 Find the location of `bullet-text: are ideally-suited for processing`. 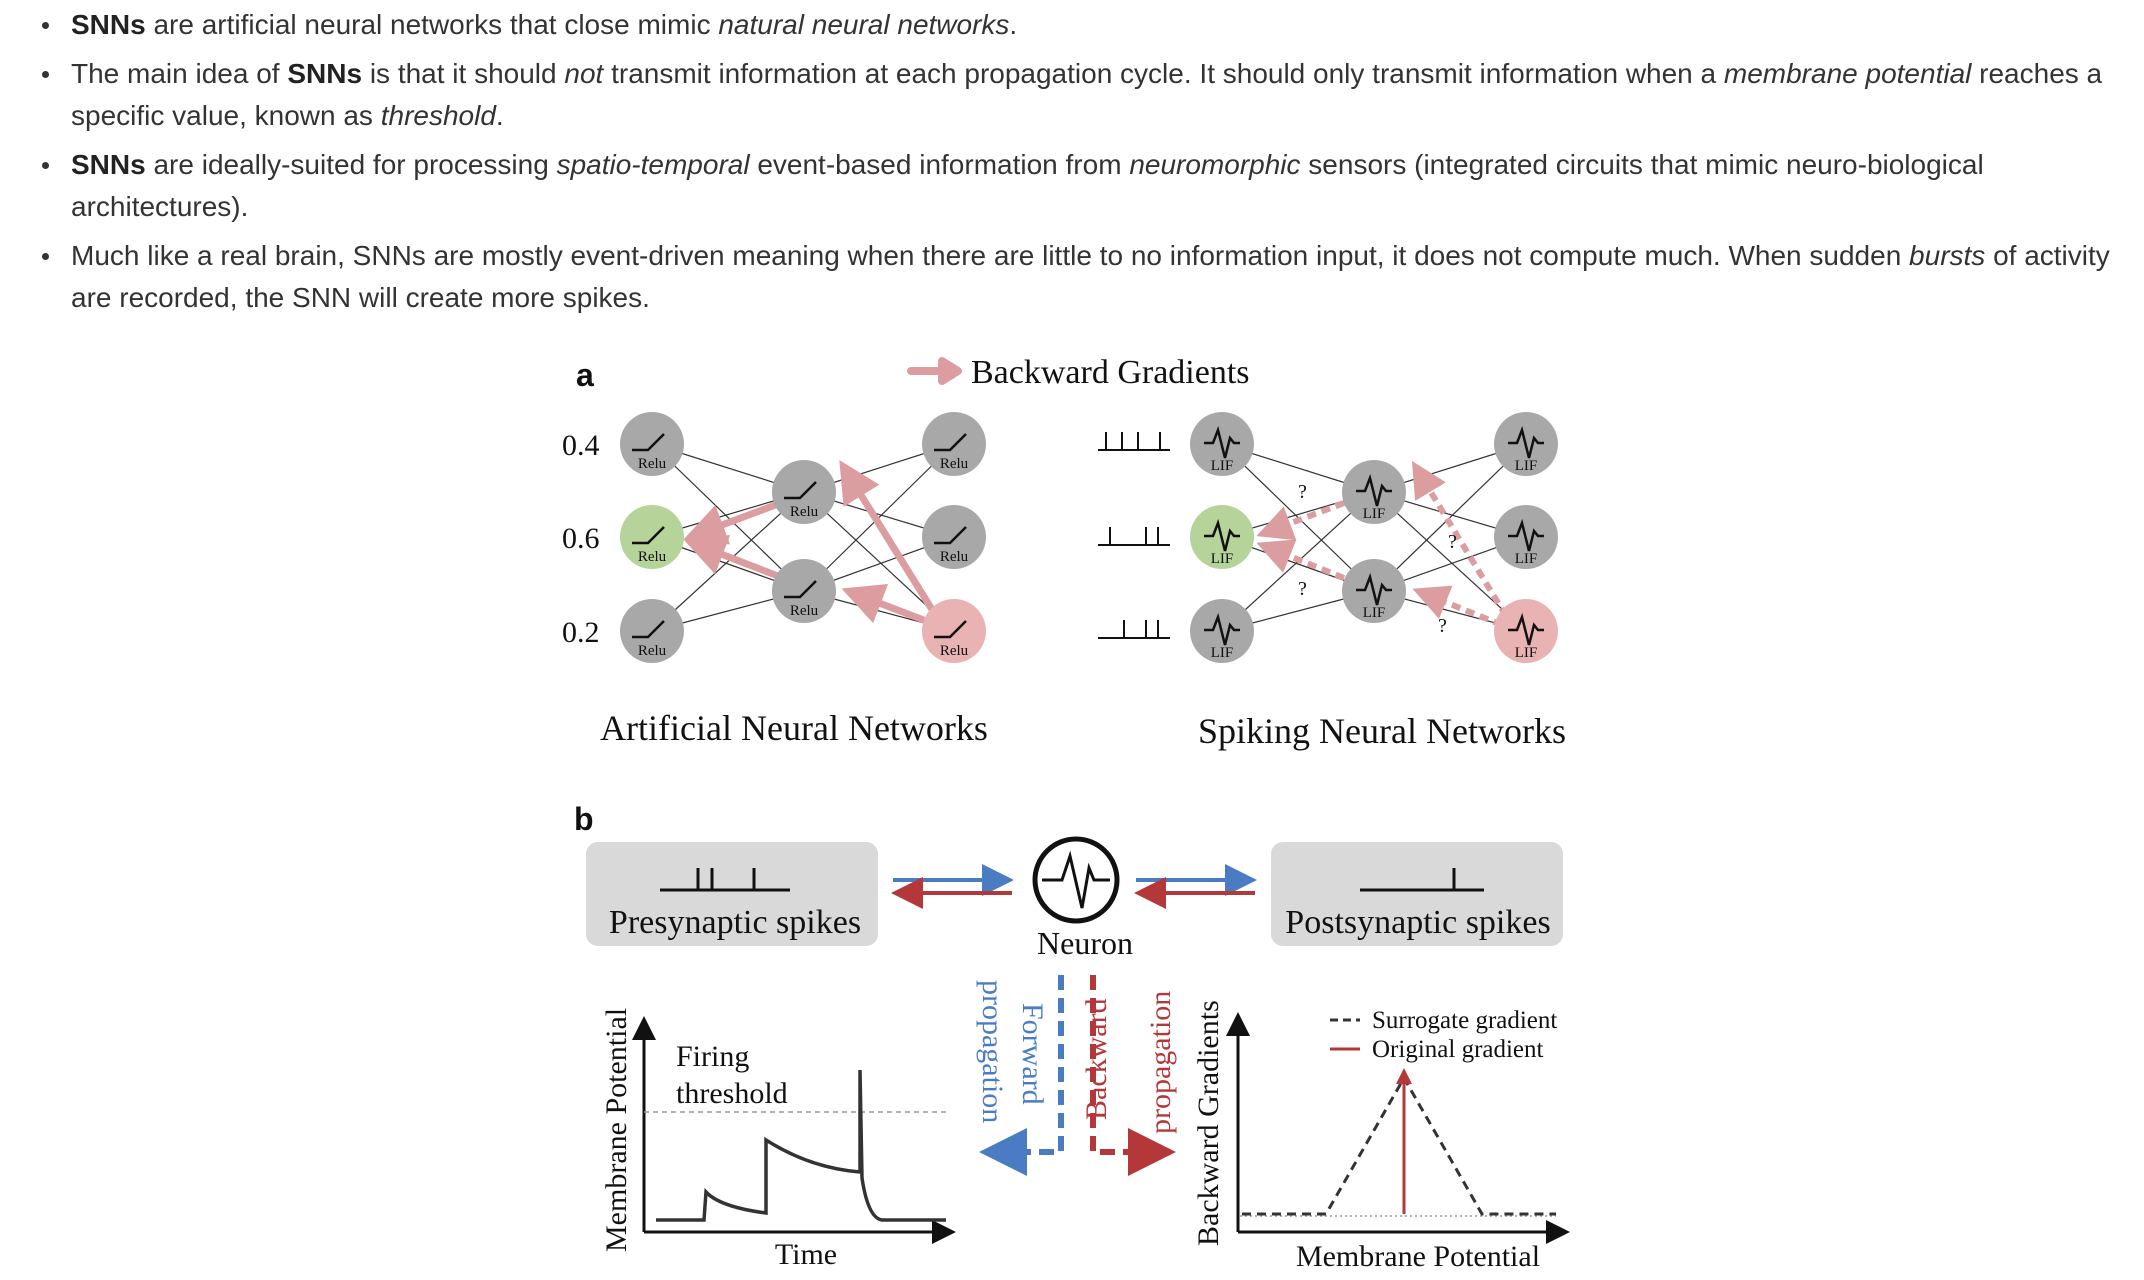

bullet-text: are ideally-suited for processing is located at coordinates (351, 164).